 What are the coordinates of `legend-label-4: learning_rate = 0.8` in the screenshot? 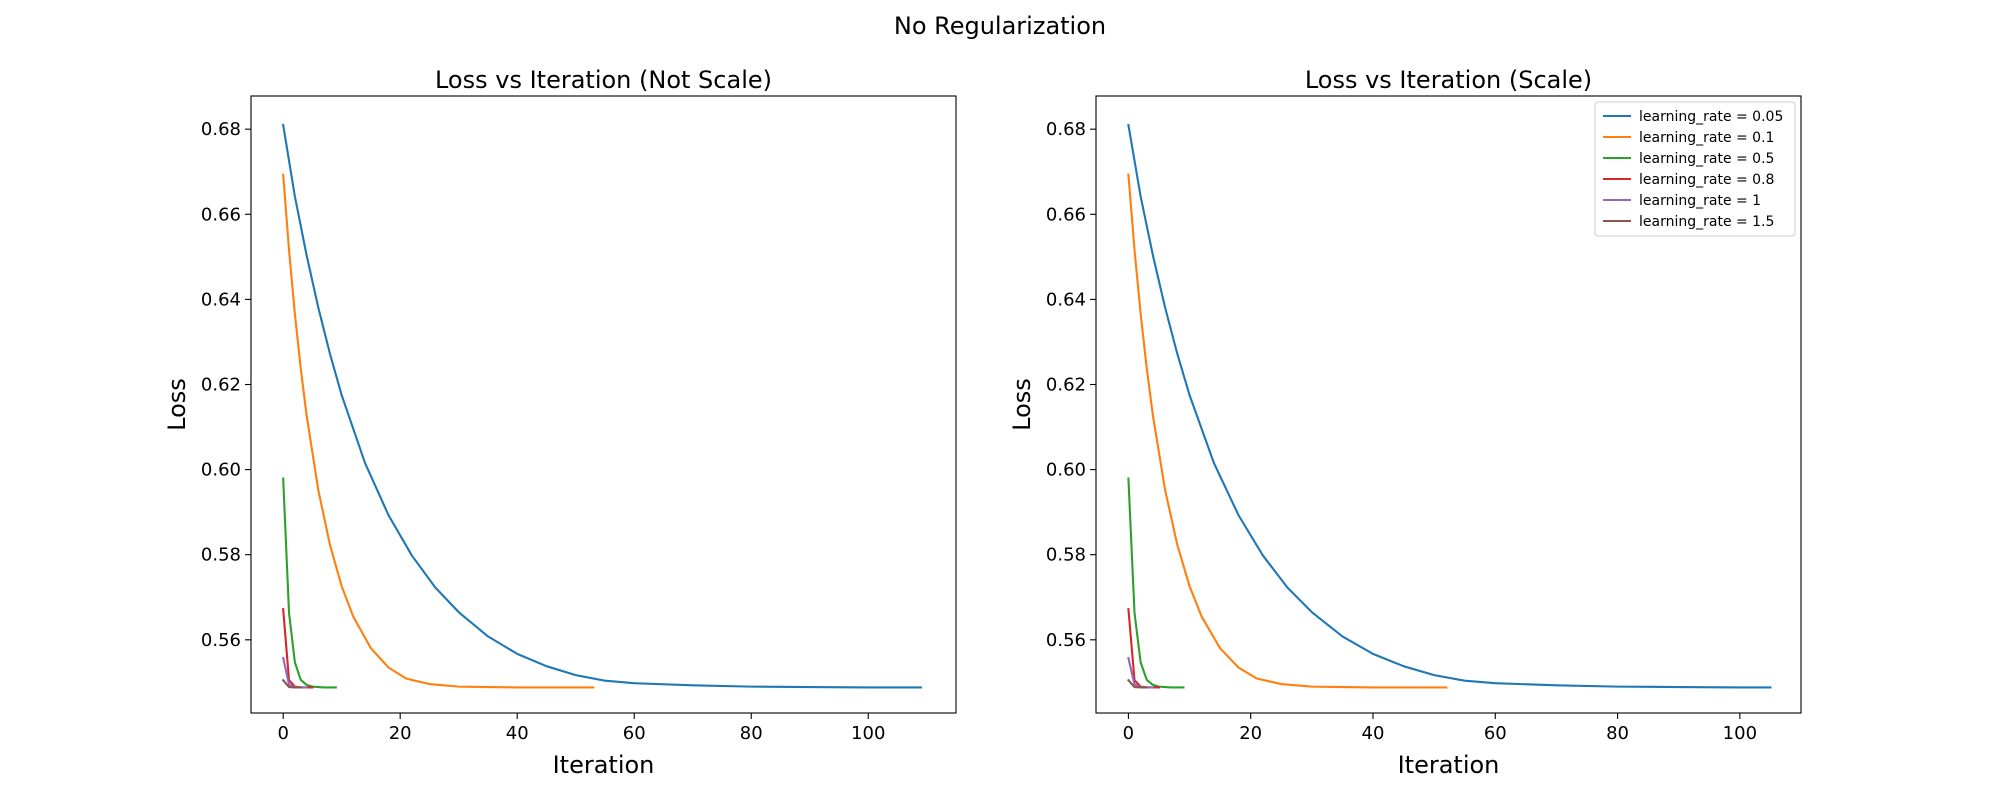 It's located at (1706, 180).